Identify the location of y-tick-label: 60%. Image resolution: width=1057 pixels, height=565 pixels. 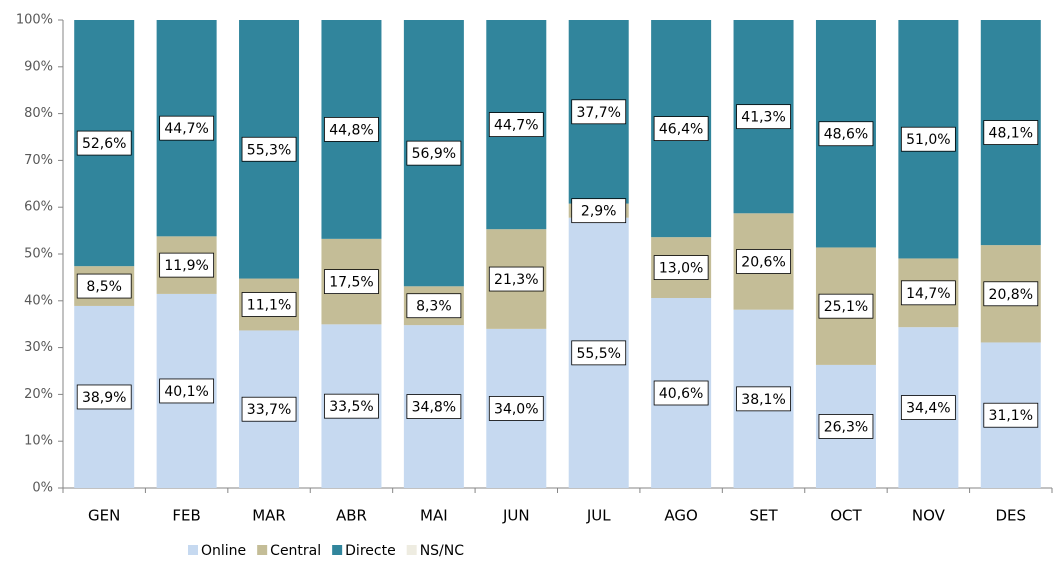
(38, 207).